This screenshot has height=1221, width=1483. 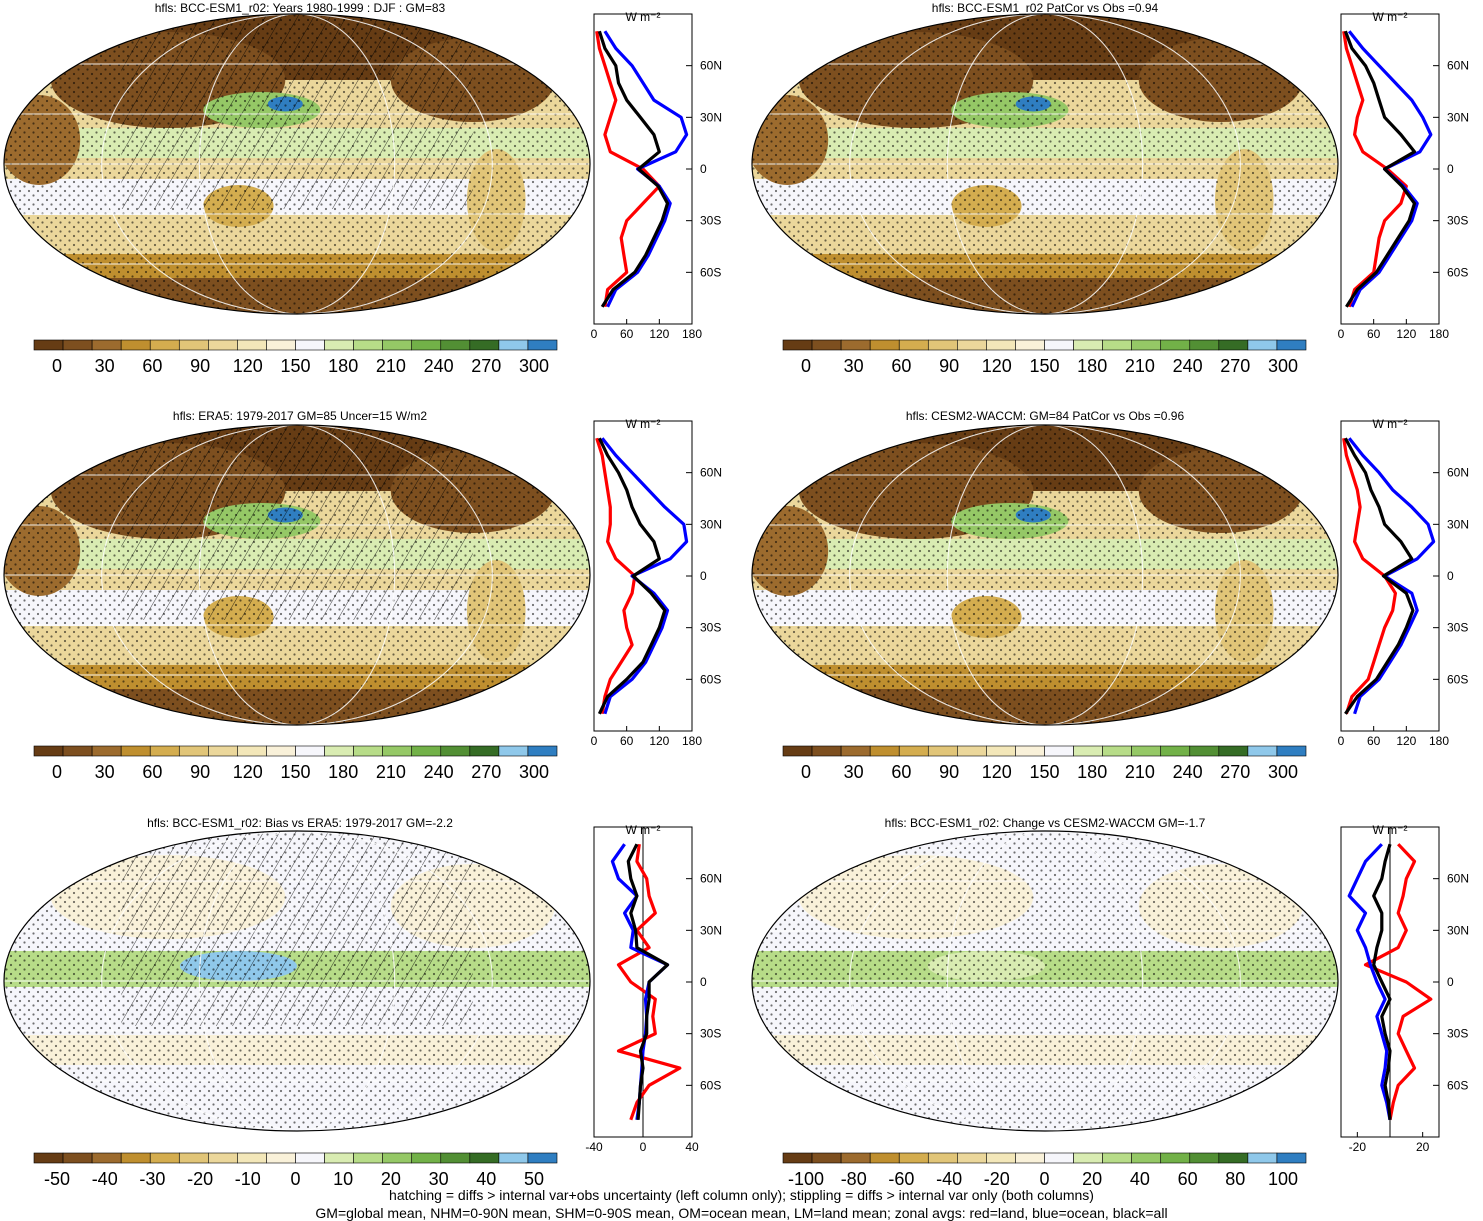 I want to click on colorbar-tick-label: 210, so click(x=391, y=366).